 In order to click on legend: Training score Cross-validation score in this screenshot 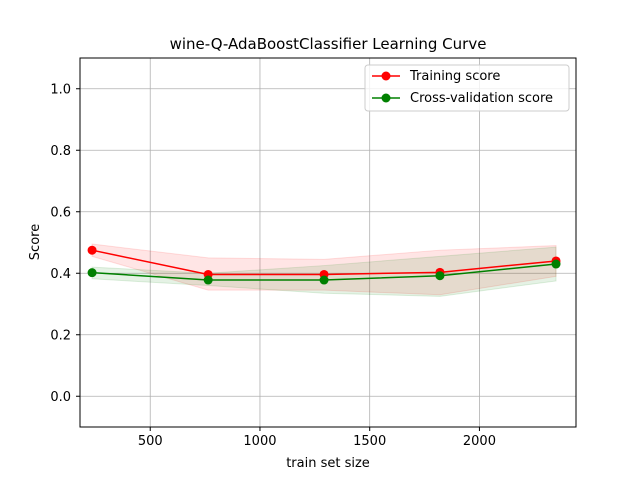, I will do `click(467, 88)`.